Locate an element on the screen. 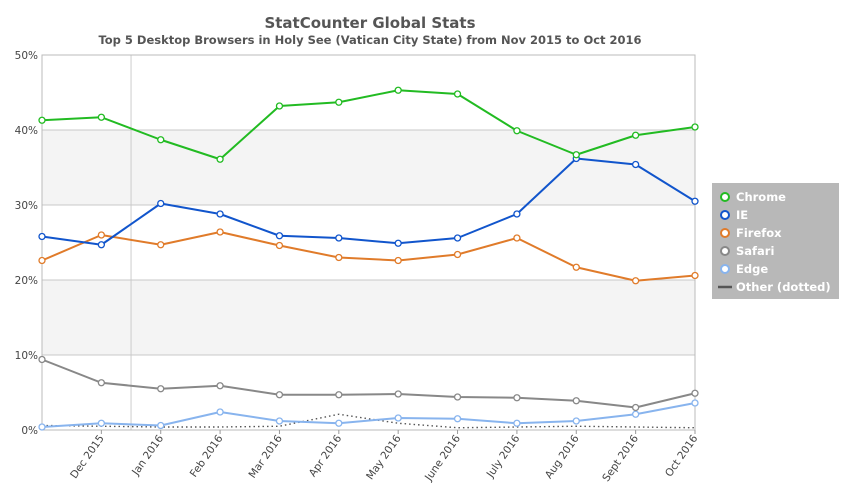  legend-item: Edge is located at coordinates (744, 269).